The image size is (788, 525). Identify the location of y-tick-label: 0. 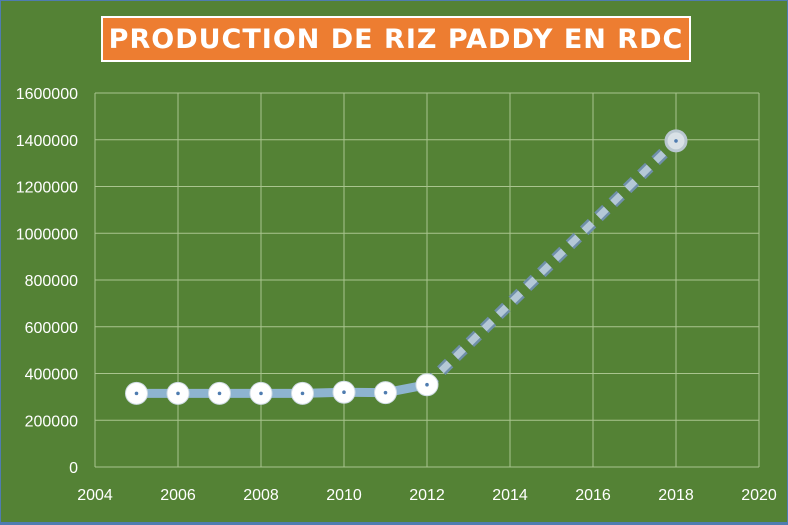
(73, 468).